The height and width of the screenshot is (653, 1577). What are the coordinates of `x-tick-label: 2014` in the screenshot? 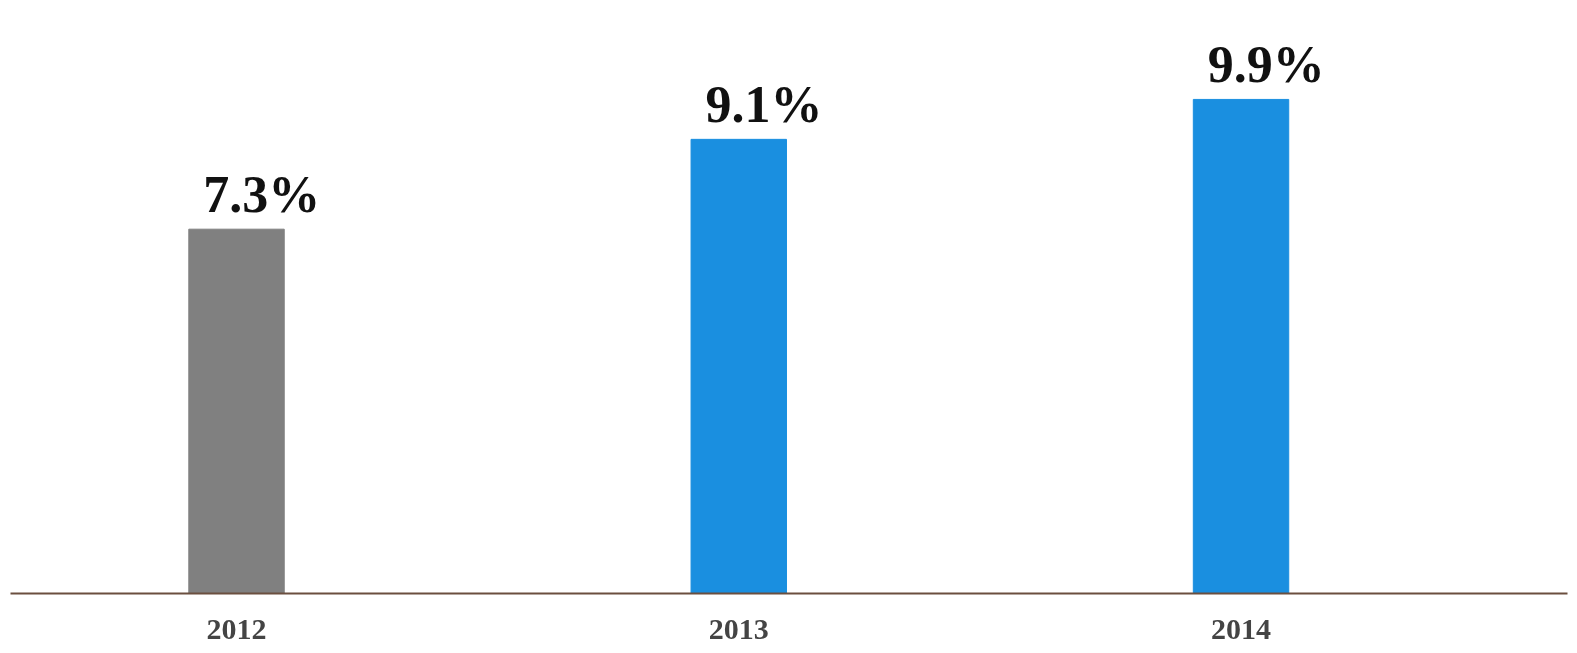 It's located at (1241, 628).